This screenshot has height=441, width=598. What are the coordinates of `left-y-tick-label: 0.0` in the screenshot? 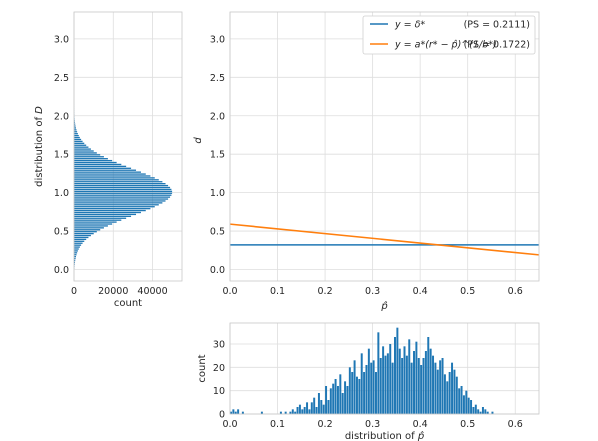 It's located at (61, 270).